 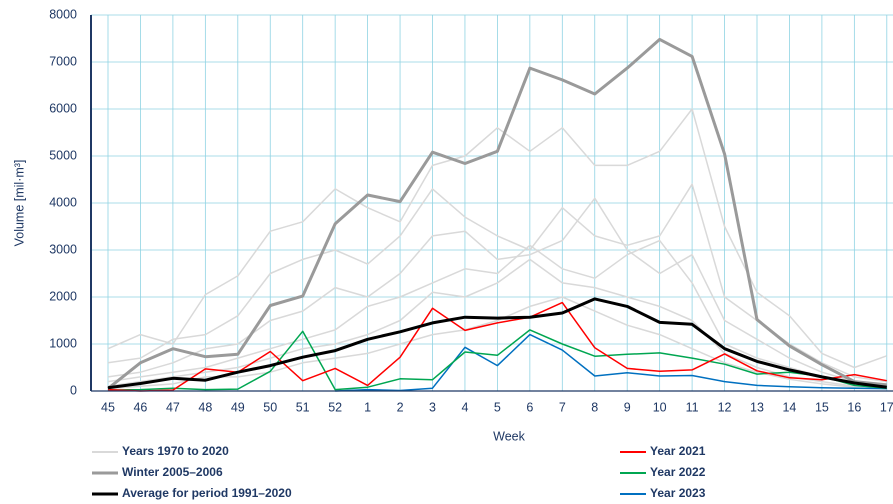 I want to click on x-tick-label: 45, so click(x=108, y=407).